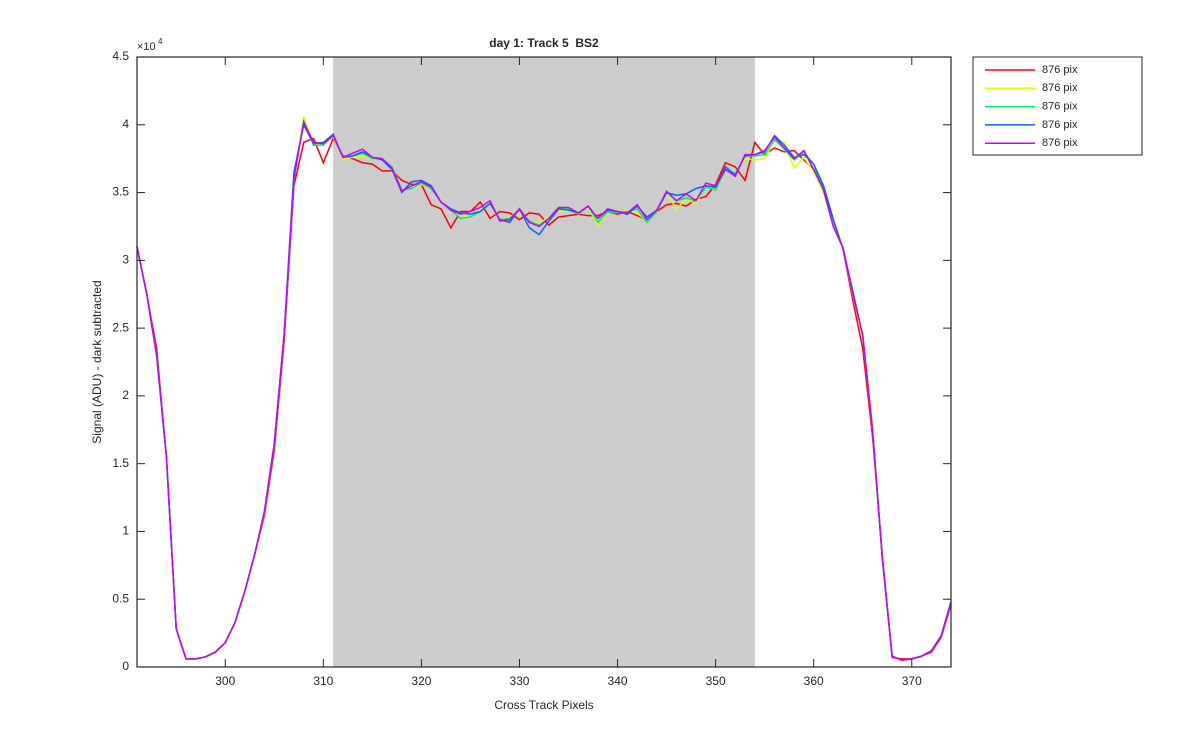  What do you see at coordinates (323, 681) in the screenshot?
I see `x-tick-label: 310` at bounding box center [323, 681].